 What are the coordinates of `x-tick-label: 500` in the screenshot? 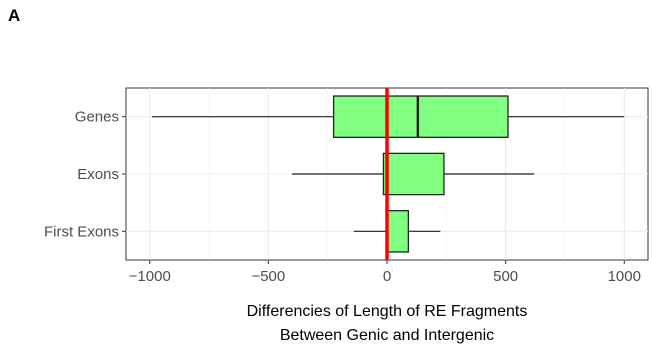 It's located at (505, 276).